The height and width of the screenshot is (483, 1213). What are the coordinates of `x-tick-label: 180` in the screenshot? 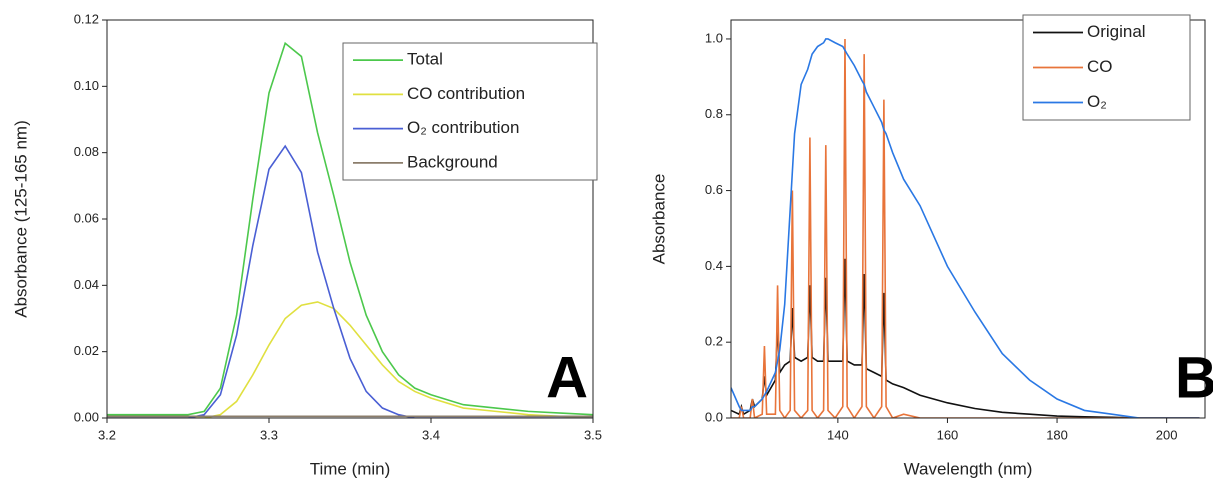 It's located at (1057, 434).